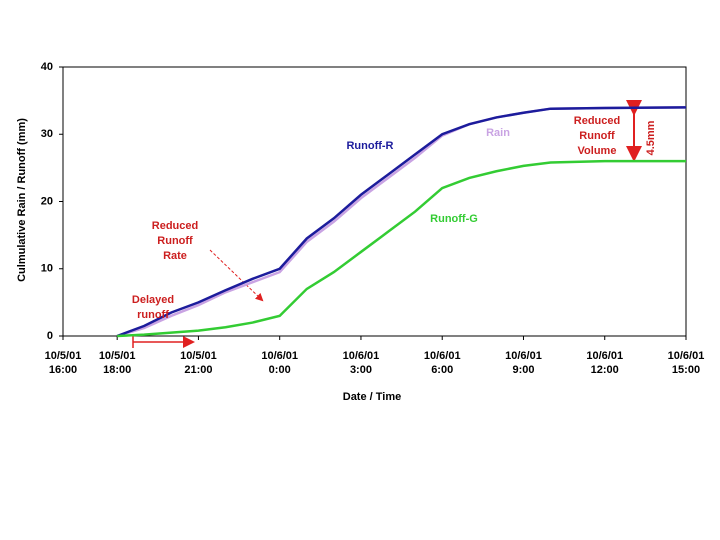 This screenshot has width=720, height=540. I want to click on annotation: runoff, so click(153, 315).